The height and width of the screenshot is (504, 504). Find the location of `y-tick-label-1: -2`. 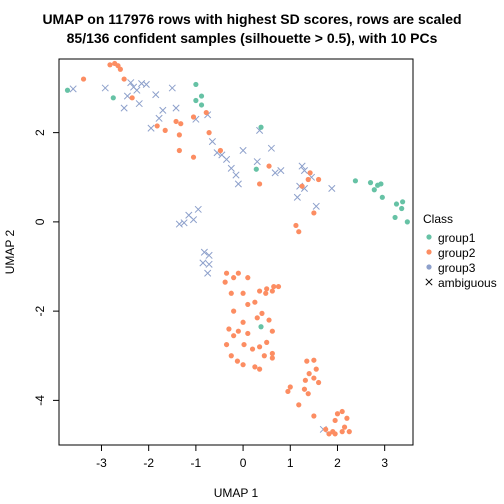

y-tick-label-1: -2 is located at coordinates (40, 310).